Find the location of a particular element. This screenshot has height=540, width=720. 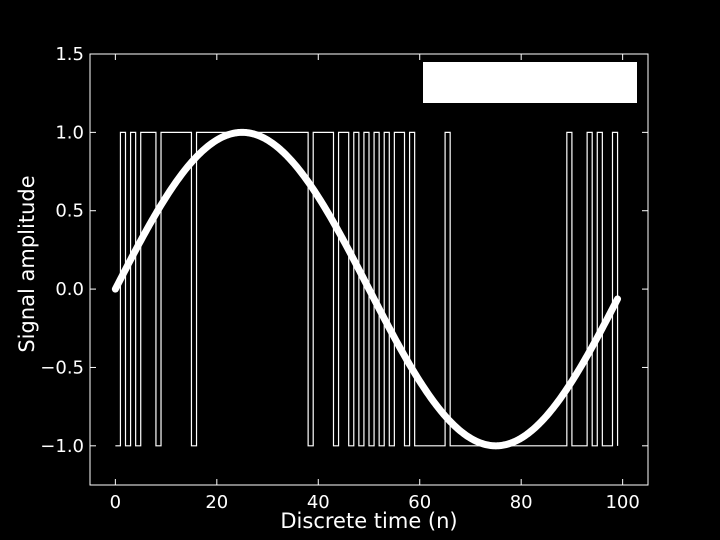

x-axis-label: Discrete time (n) is located at coordinates (368, 521).